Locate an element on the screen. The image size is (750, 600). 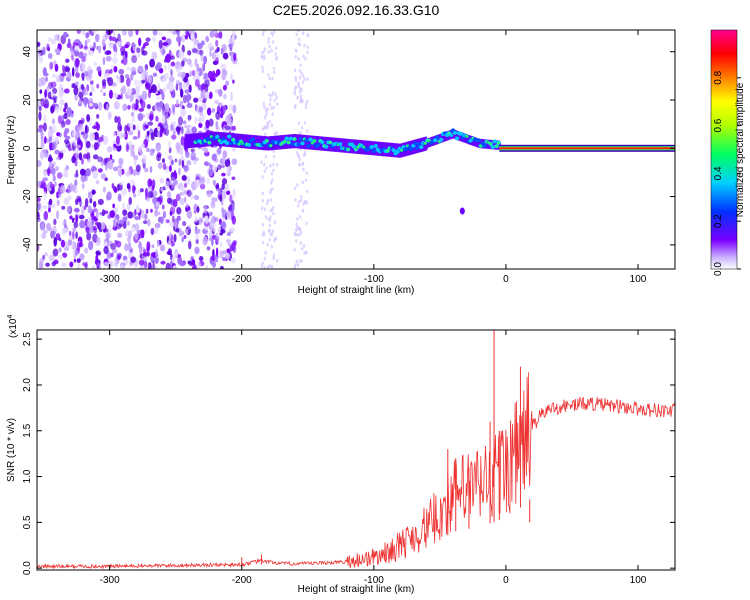
bottom-x-axis-label: Height of straight line (km) is located at coordinates (356, 589).